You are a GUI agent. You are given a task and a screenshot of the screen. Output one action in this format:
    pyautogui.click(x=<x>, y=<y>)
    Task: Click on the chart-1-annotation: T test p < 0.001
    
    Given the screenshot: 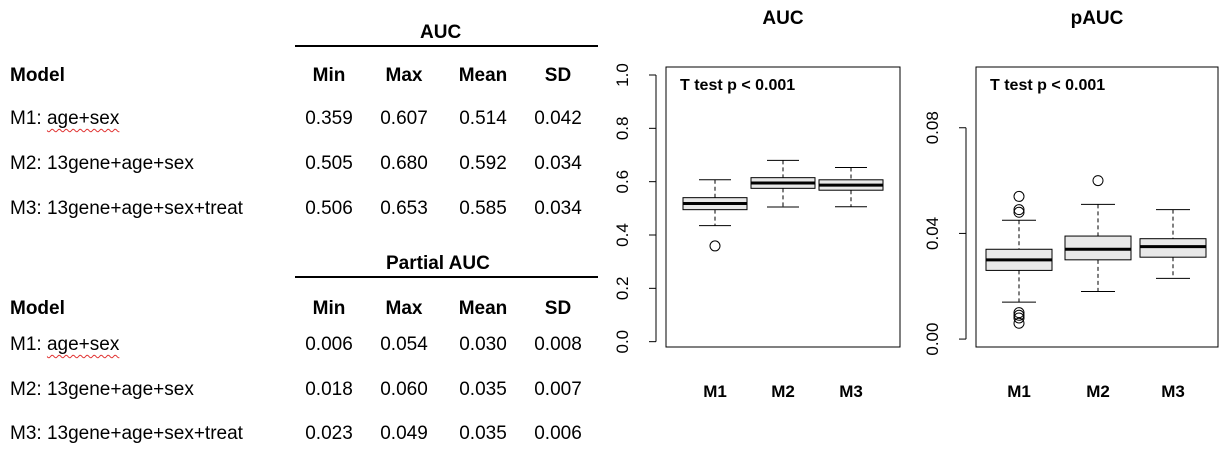 What is the action you would take?
    pyautogui.click(x=1047, y=85)
    